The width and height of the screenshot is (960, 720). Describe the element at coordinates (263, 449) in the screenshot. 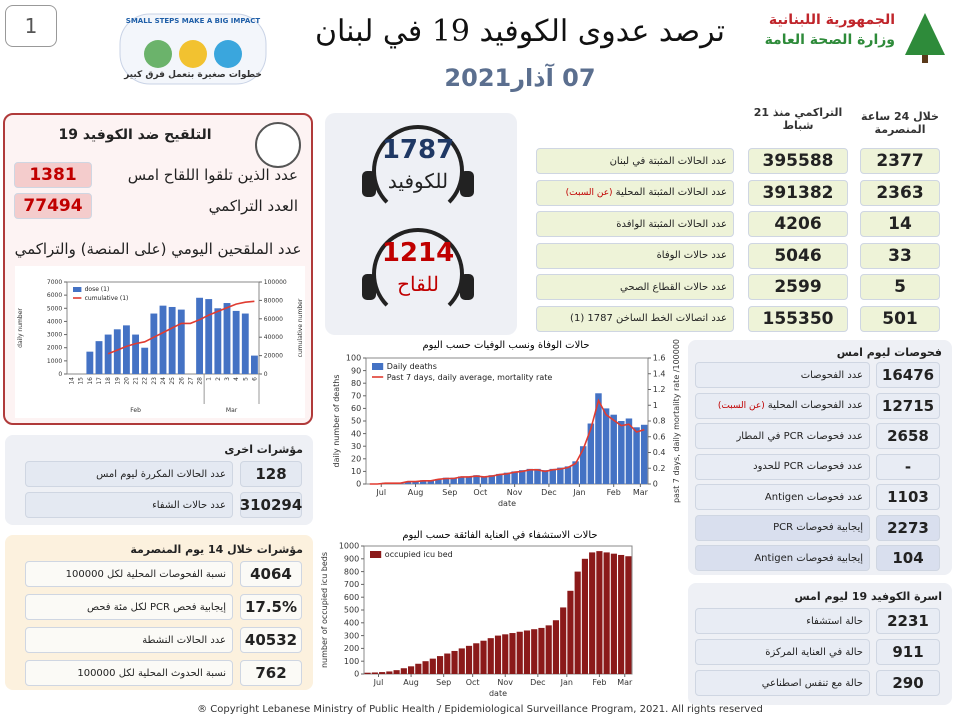

I see `section-title: مؤشرات اخرى` at that location.